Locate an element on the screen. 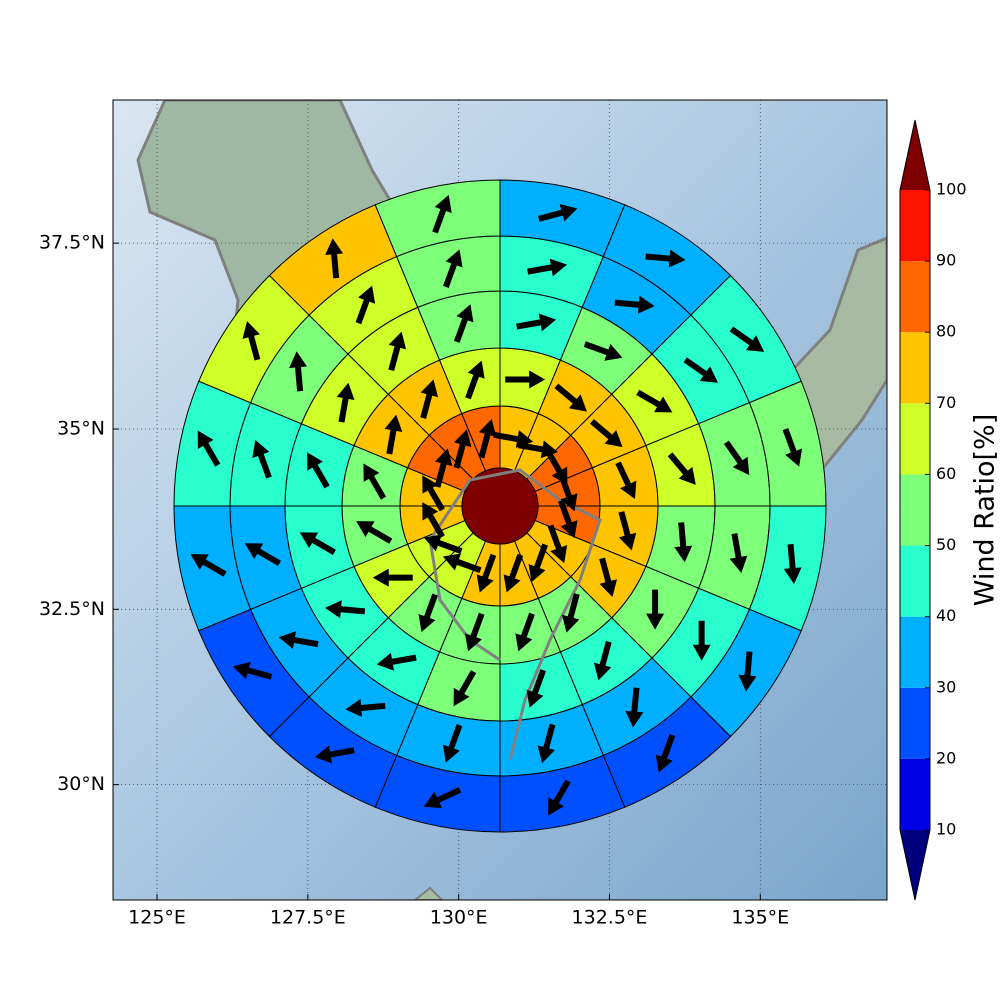 Image resolution: width=1000 pixels, height=1000 pixels. colorbar-under is located at coordinates (915, 865).